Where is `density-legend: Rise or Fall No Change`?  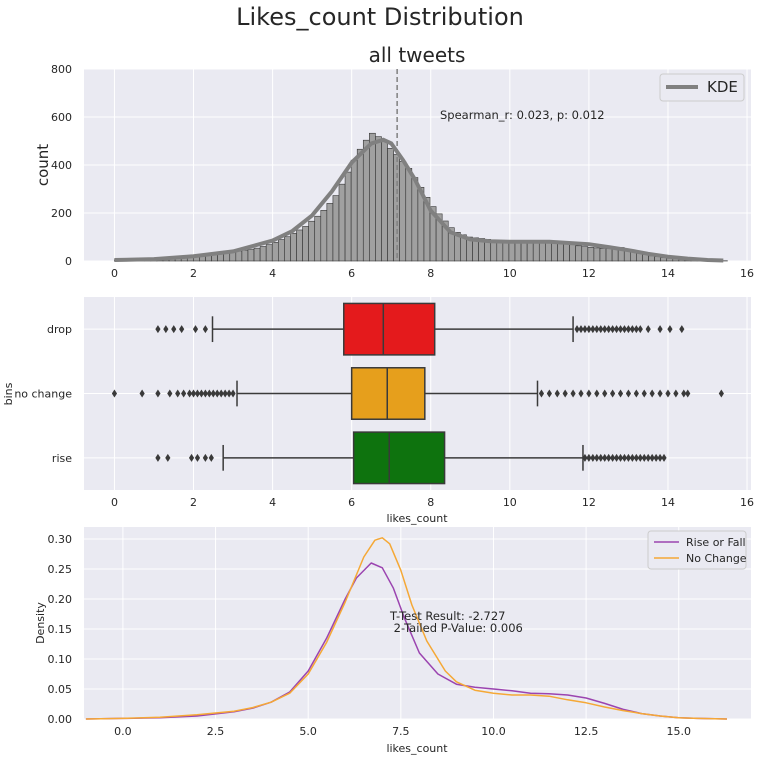
density-legend: Rise or Fall No Change is located at coordinates (697, 550).